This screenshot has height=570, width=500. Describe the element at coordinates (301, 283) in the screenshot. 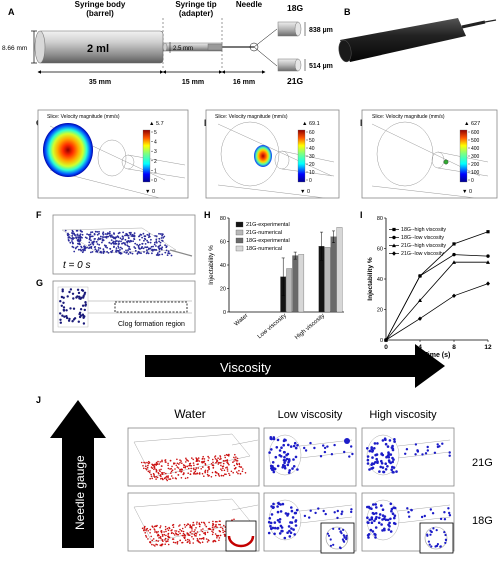

I see `bar` at that location.